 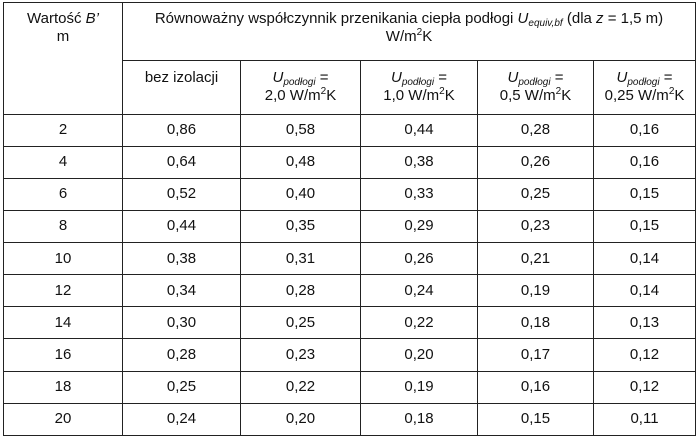 I want to click on width-unit: m, so click(x=63, y=36).